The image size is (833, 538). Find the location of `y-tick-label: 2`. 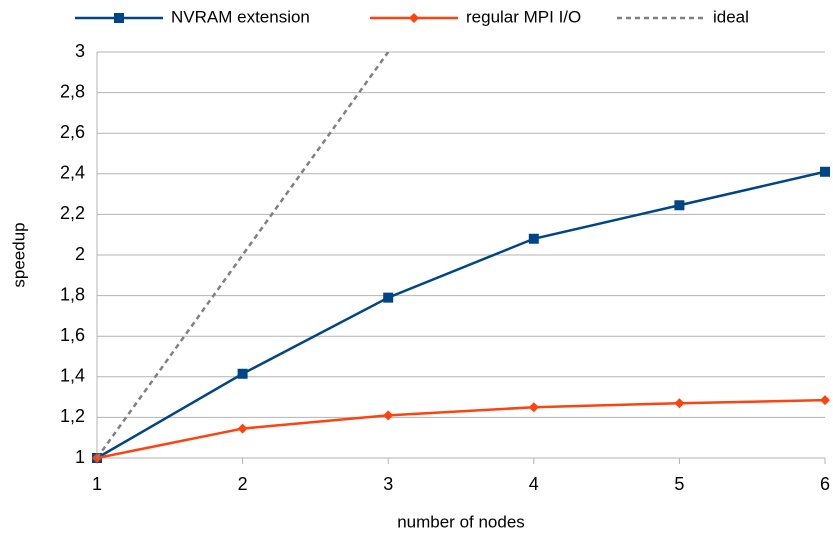

y-tick-label: 2 is located at coordinates (80, 254).